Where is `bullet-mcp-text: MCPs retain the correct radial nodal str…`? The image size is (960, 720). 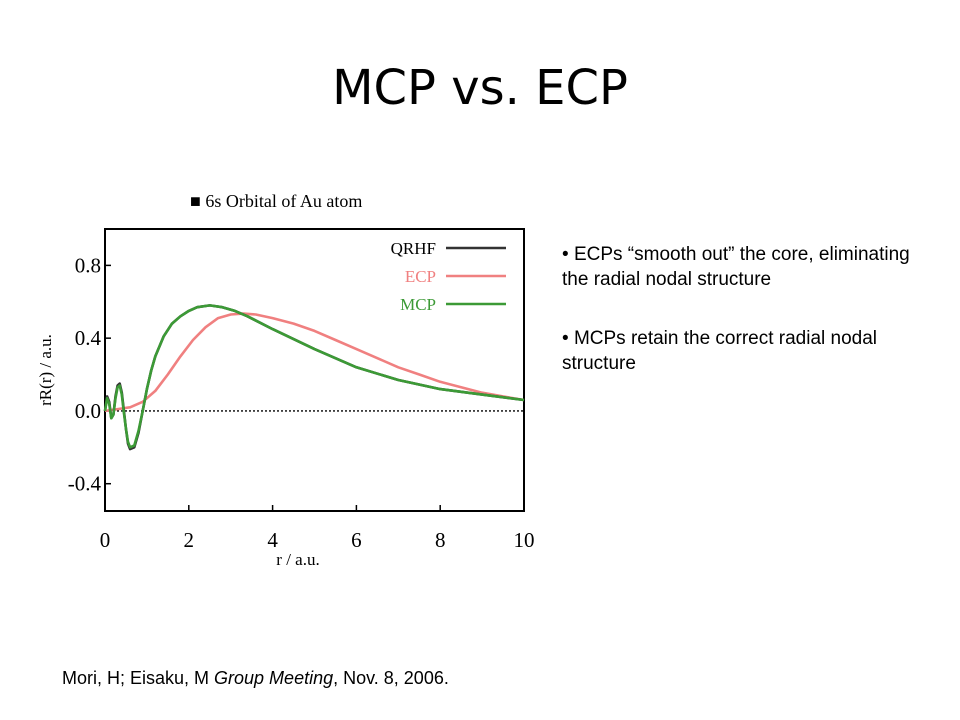 bullet-mcp-text: MCPs retain the correct radial nodal str… is located at coordinates (720, 351).